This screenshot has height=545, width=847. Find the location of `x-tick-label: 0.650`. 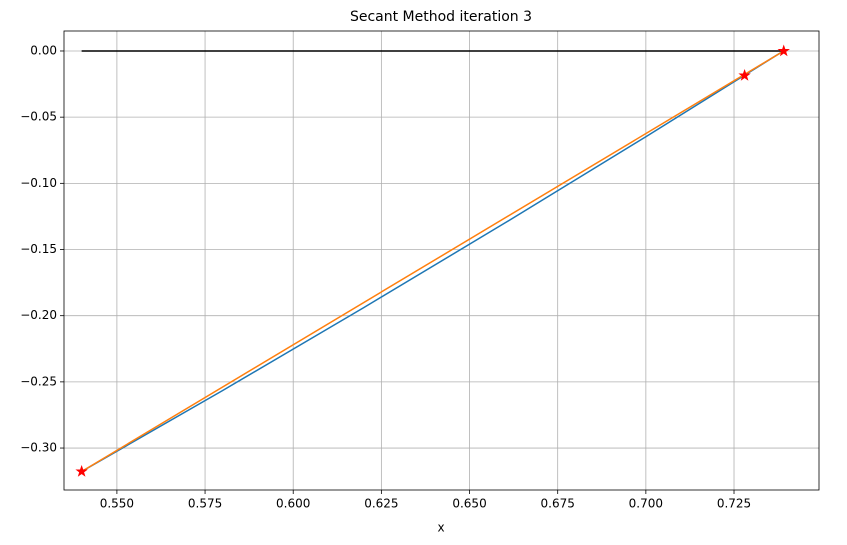

x-tick-label: 0.650 is located at coordinates (469, 504).